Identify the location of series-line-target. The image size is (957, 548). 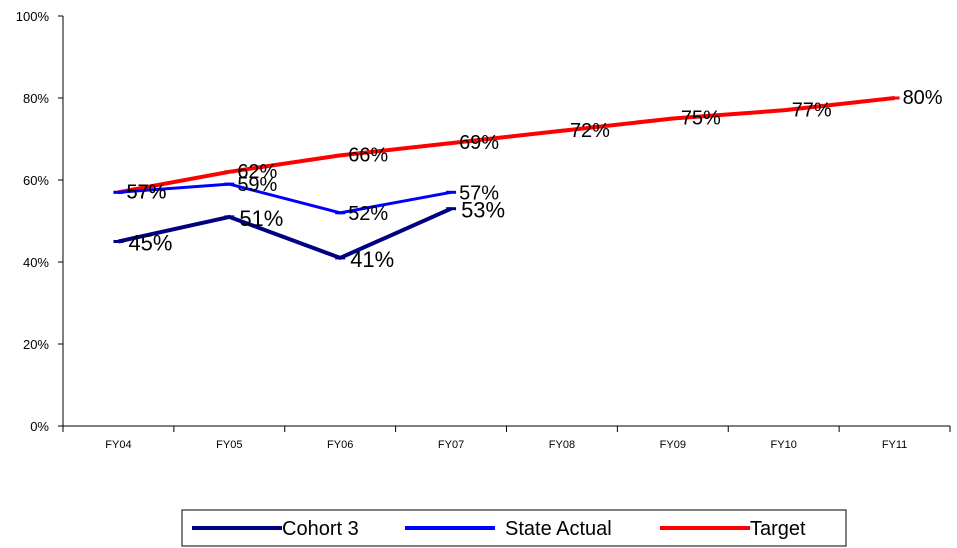
(506, 145).